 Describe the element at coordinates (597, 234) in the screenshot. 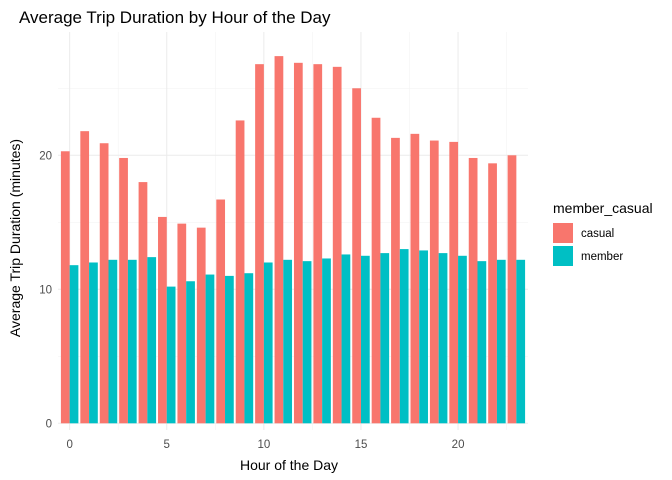

I see `legend-label-casual: casual` at that location.